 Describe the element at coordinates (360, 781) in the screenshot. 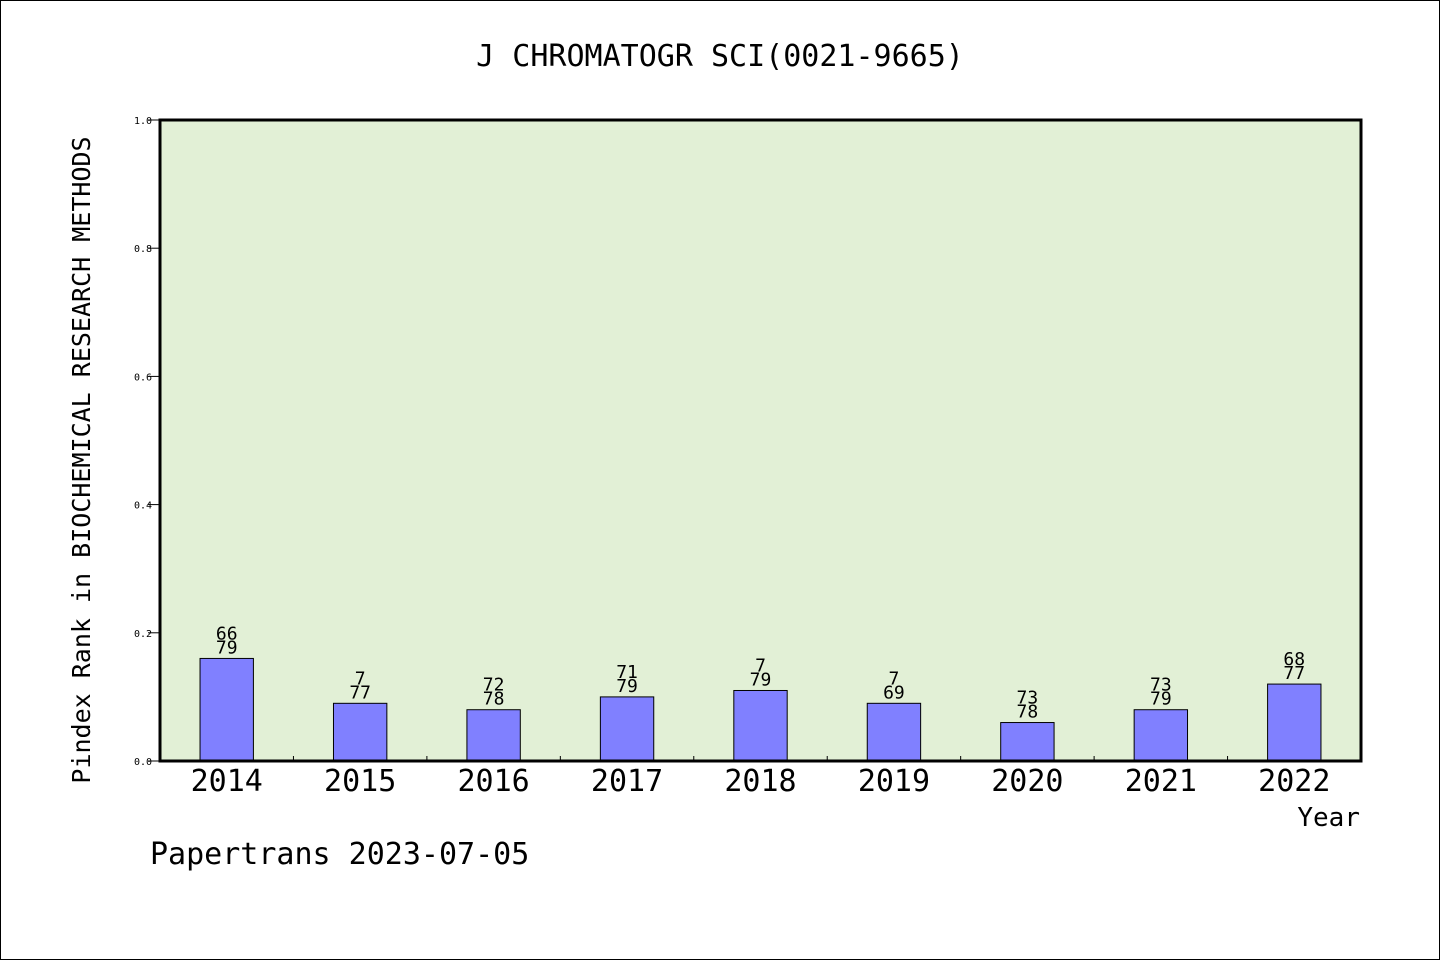

I see `x-tick-label: 2015` at that location.